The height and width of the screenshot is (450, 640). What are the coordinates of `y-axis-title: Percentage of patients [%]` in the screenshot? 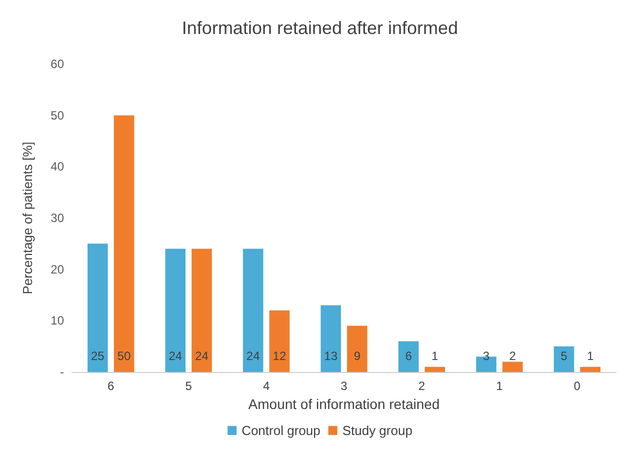 It's located at (27, 218).